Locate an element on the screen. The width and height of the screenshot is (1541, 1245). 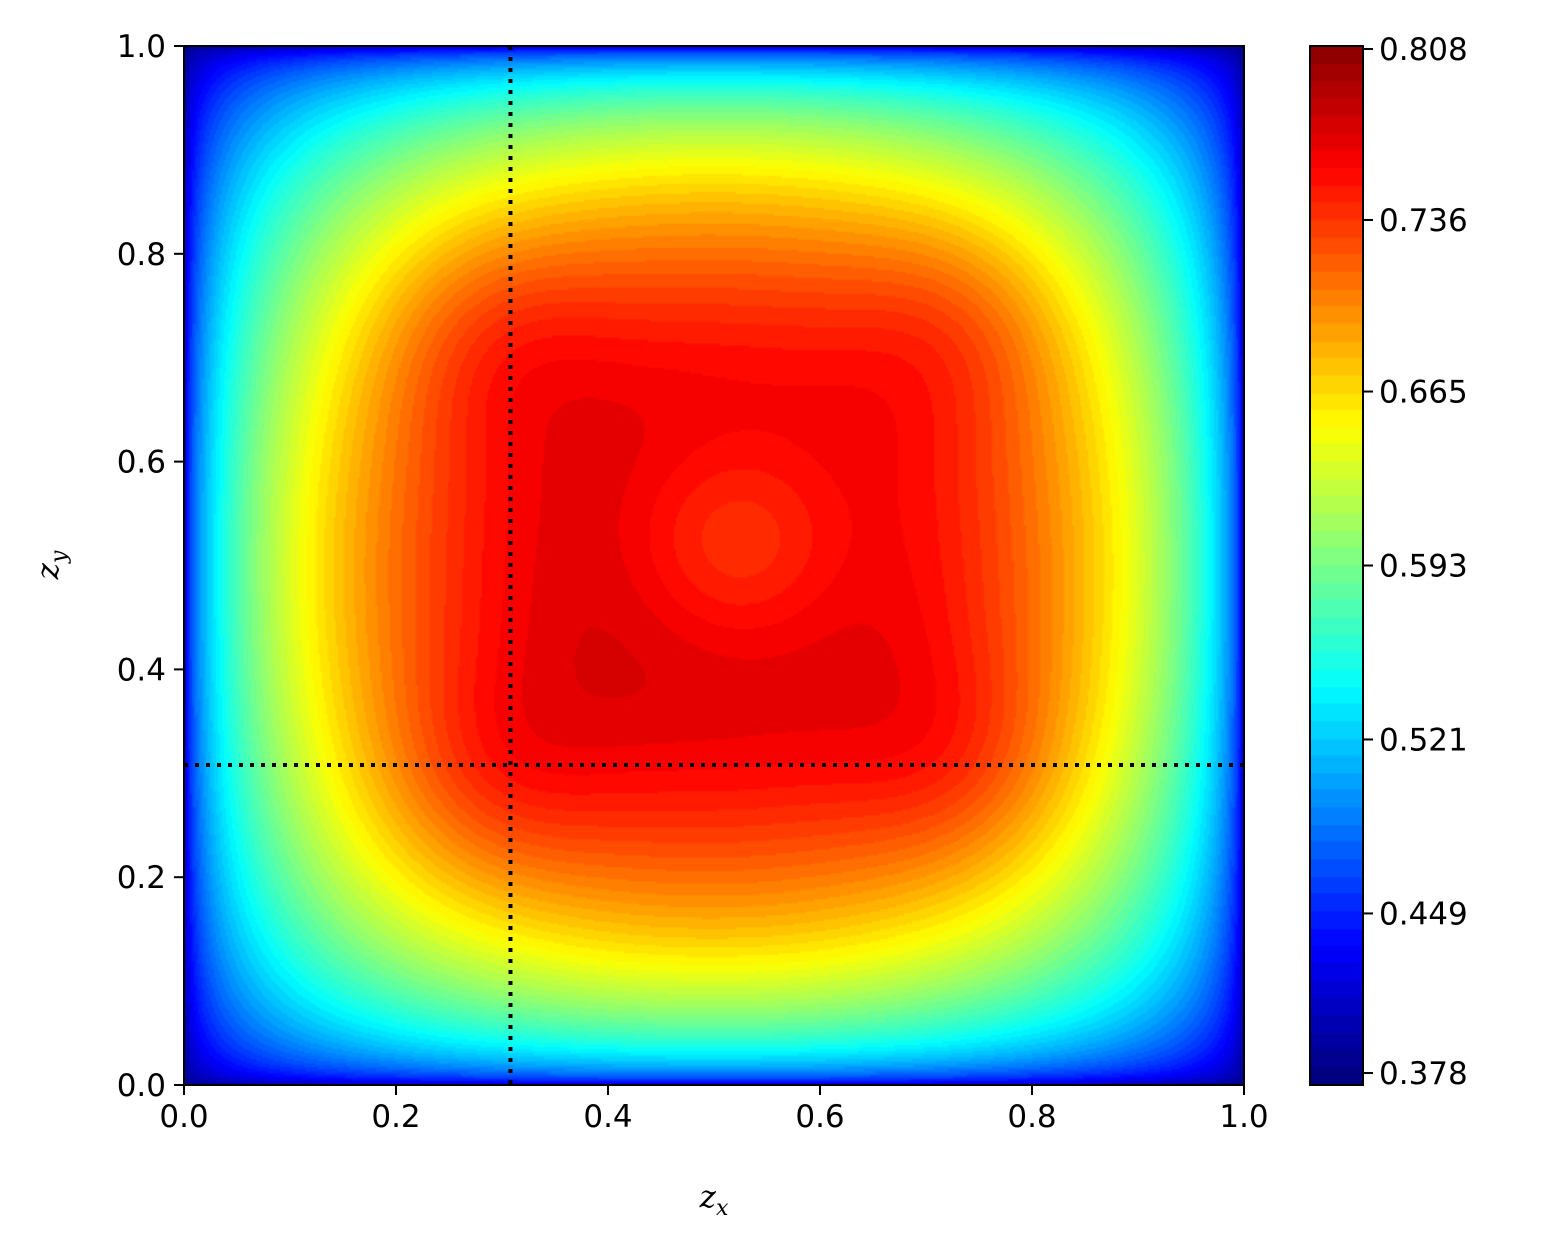
colorbar-frame is located at coordinates (1336, 565).